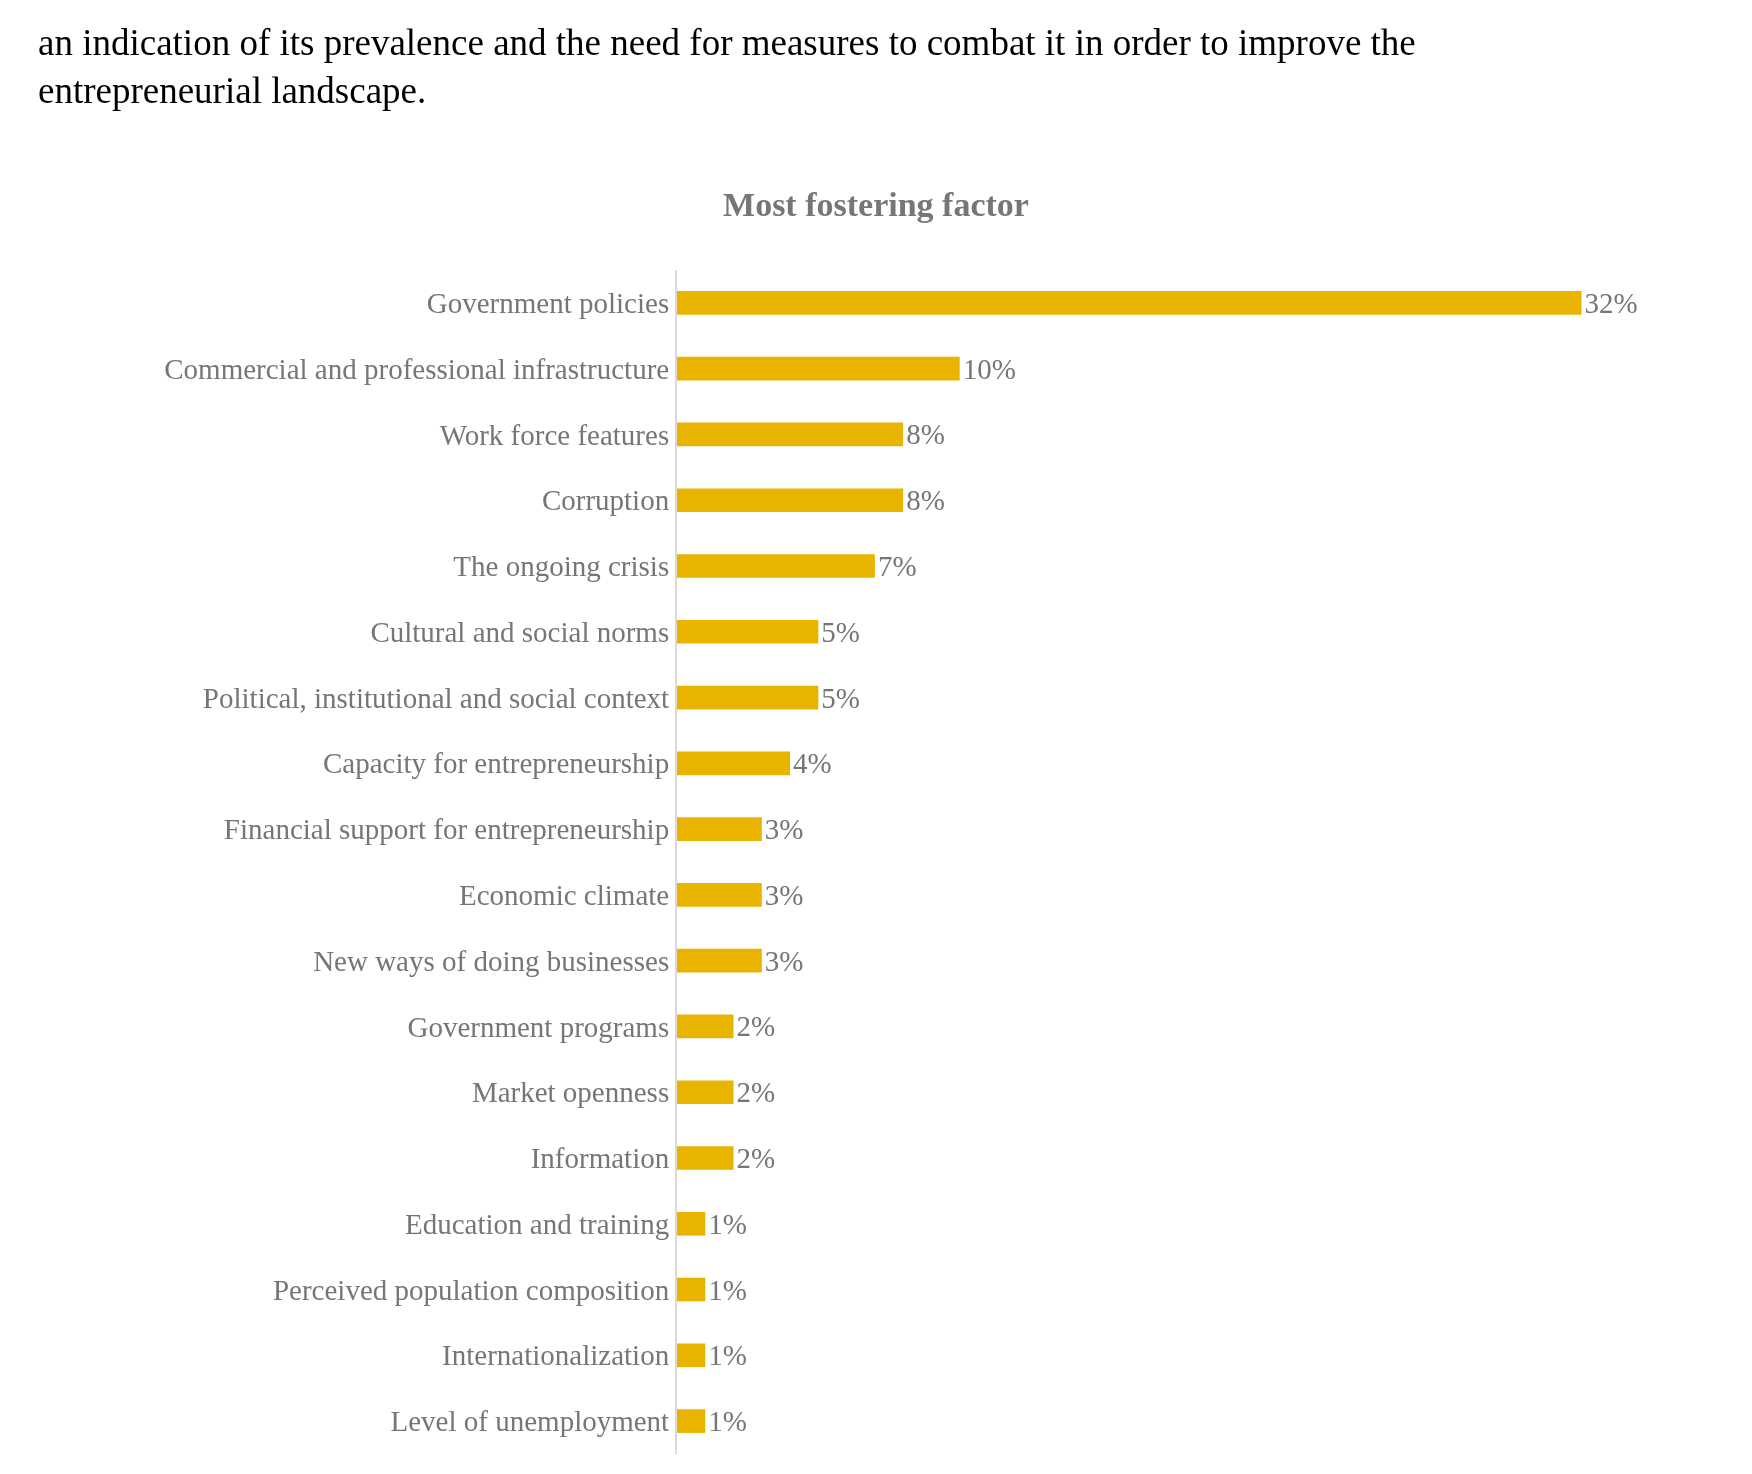 The height and width of the screenshot is (1474, 1752). What do you see at coordinates (564, 895) in the screenshot?
I see `y-tick-label: Economic climate` at bounding box center [564, 895].